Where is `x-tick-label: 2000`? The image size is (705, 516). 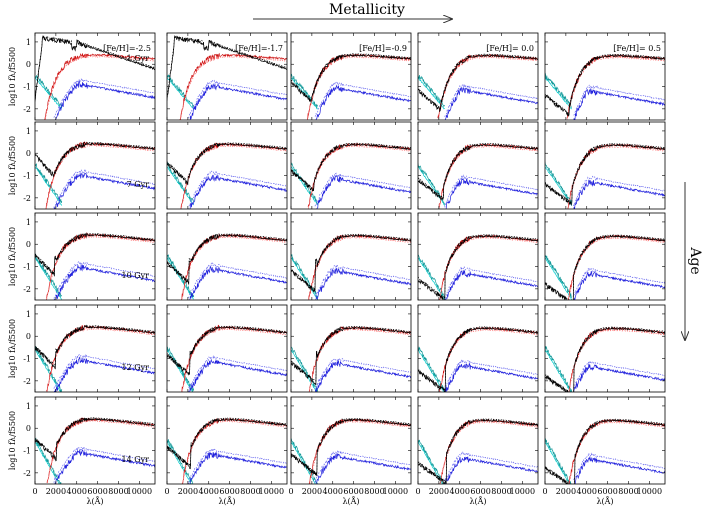 x-tick-label: 2000 is located at coordinates (439, 491).